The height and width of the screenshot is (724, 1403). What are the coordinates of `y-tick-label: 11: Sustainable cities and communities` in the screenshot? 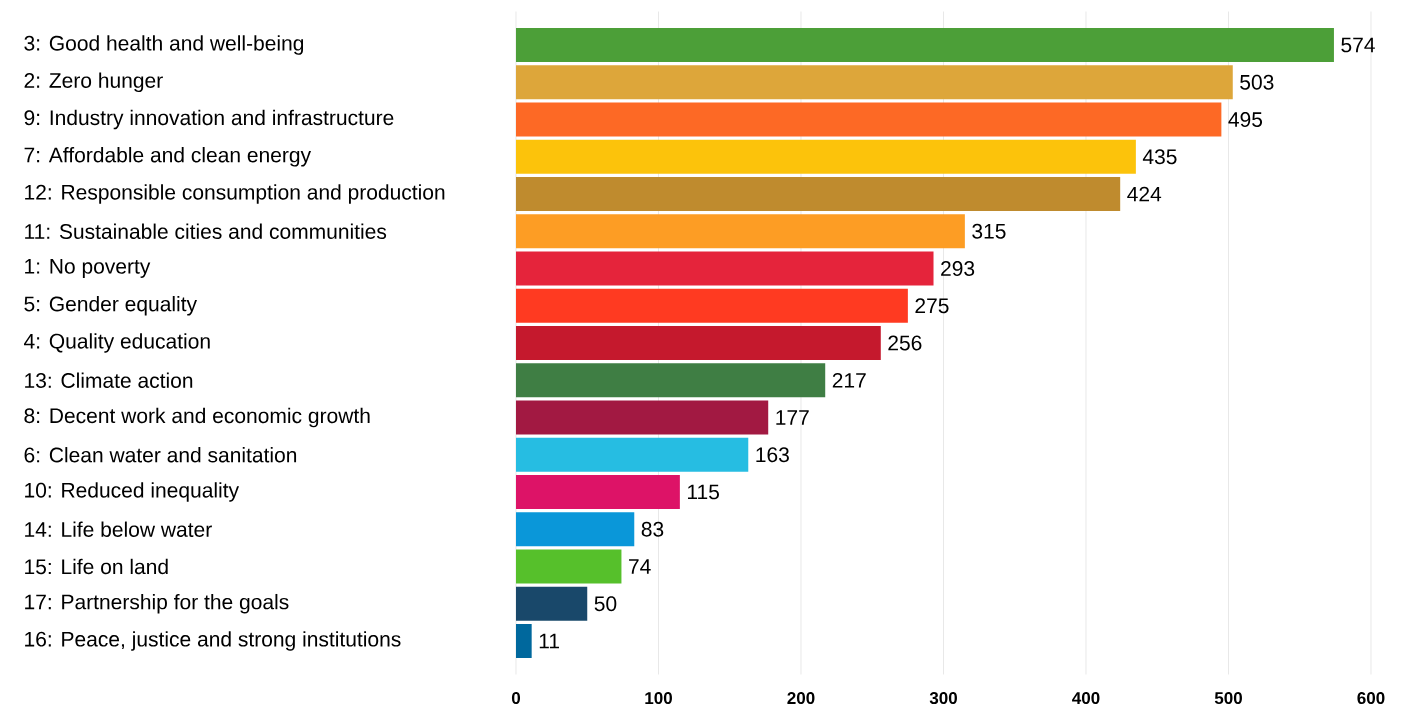 It's located at (206, 231).